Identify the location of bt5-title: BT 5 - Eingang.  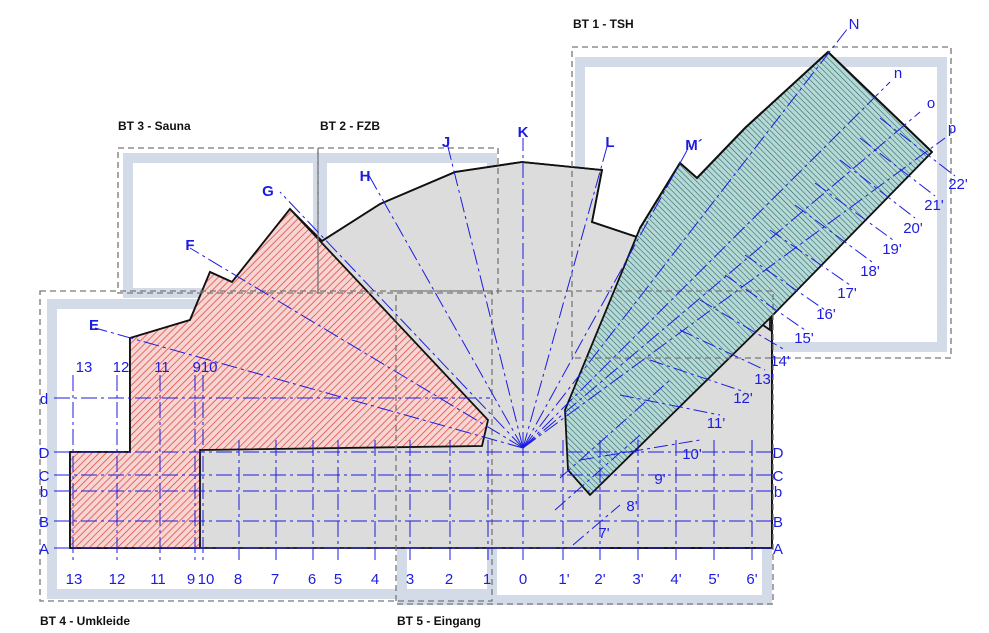
(439, 621).